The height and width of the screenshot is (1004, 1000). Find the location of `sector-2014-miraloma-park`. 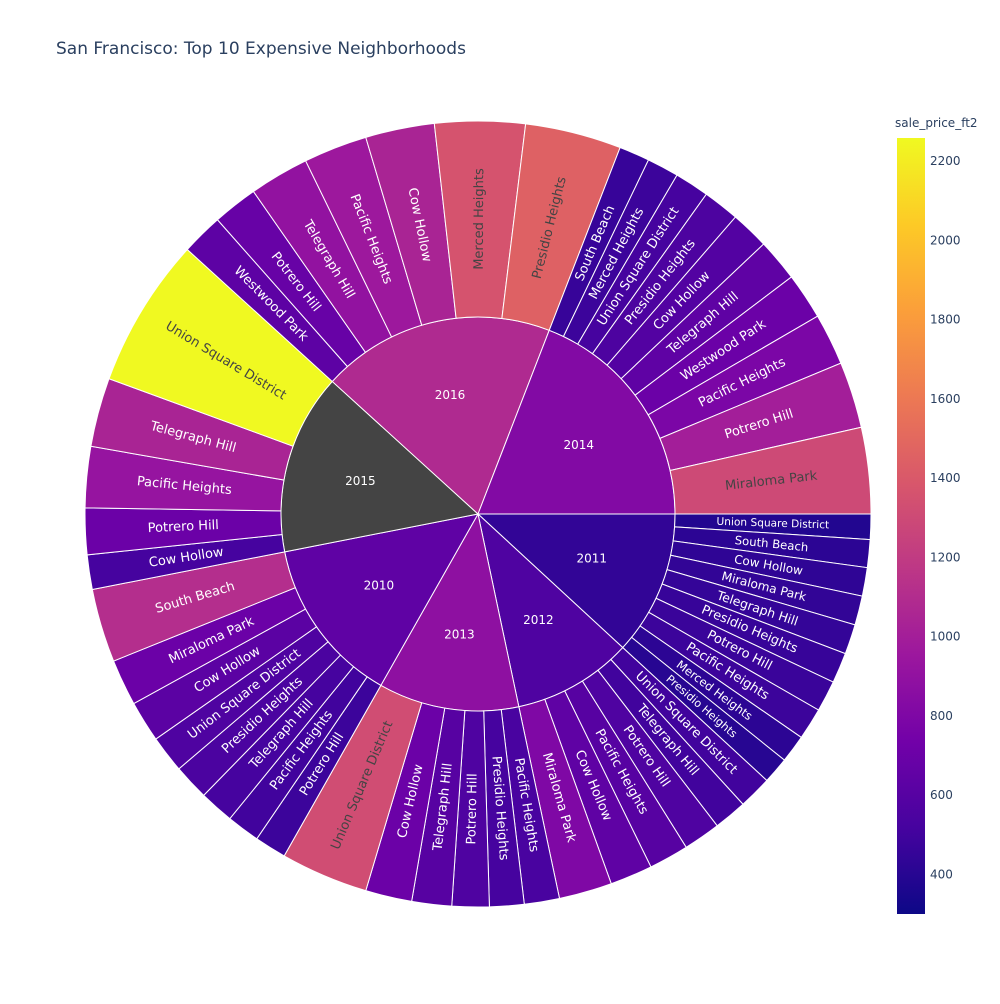

sector-2014-miraloma-park is located at coordinates (770, 470).